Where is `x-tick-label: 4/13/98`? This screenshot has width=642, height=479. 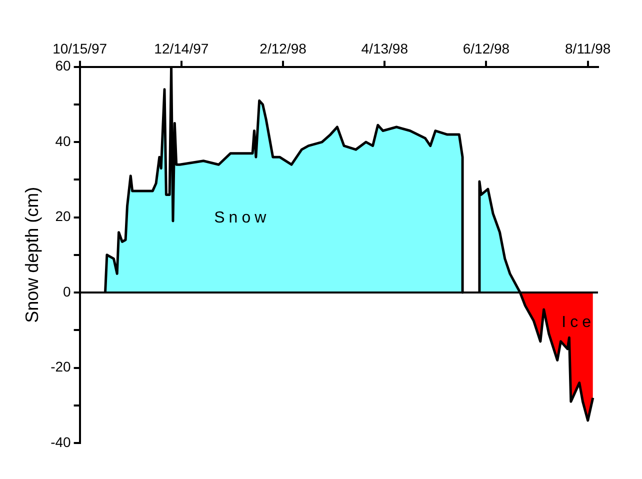
x-tick-label: 4/13/98 is located at coordinates (384, 48).